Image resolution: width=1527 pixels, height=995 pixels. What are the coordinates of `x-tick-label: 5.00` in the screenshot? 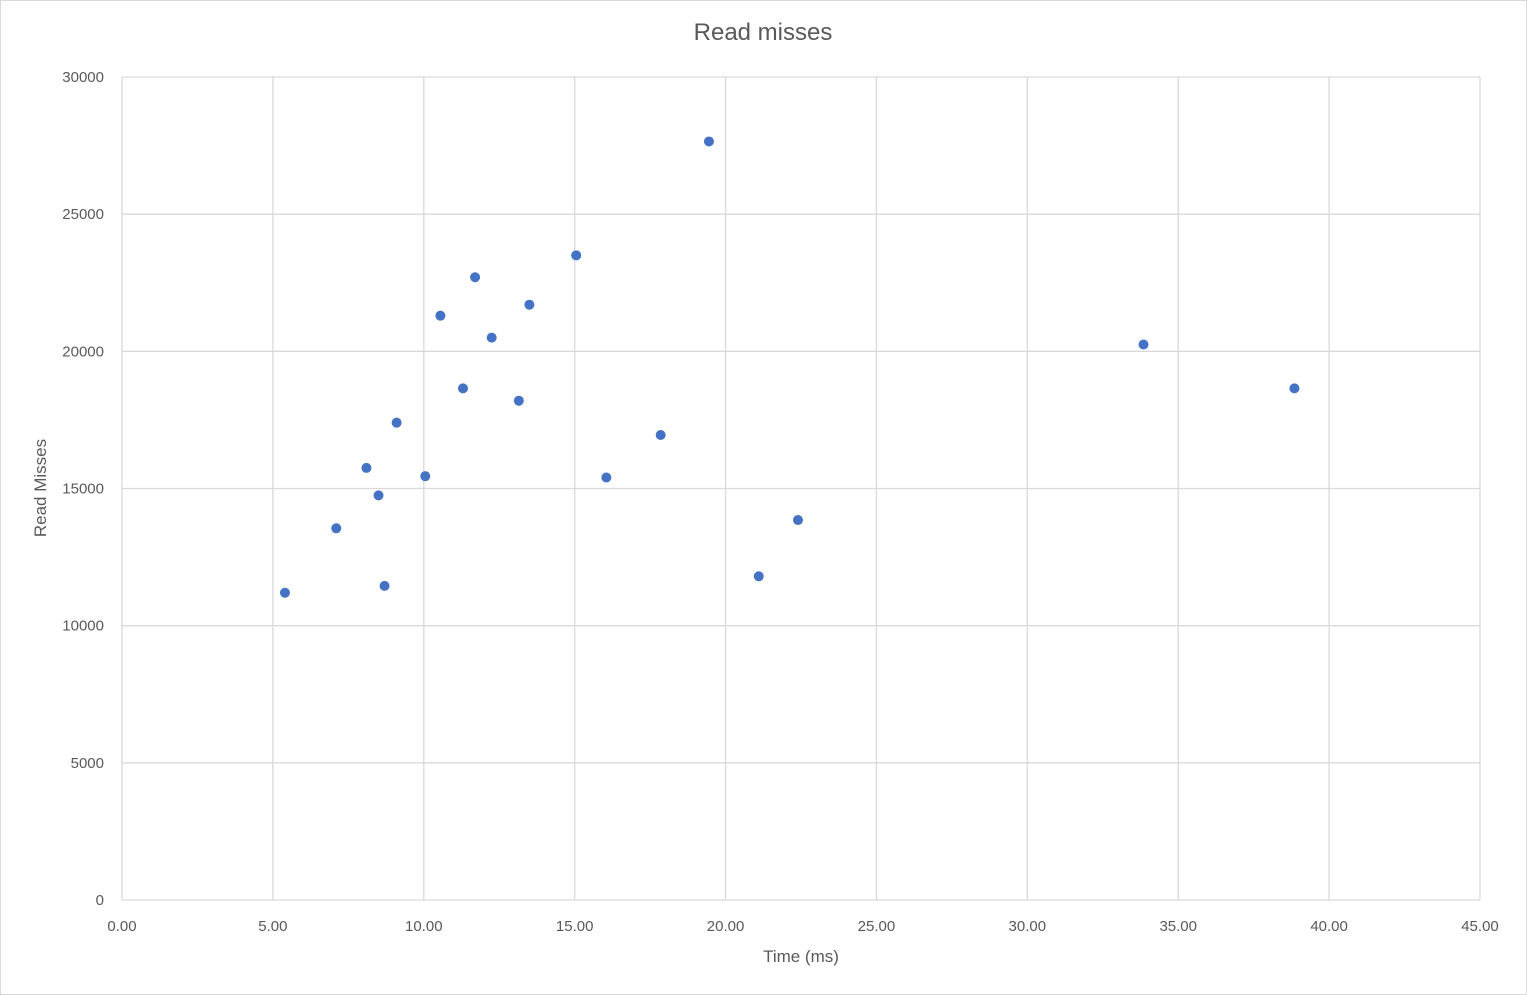 It's located at (272, 926).